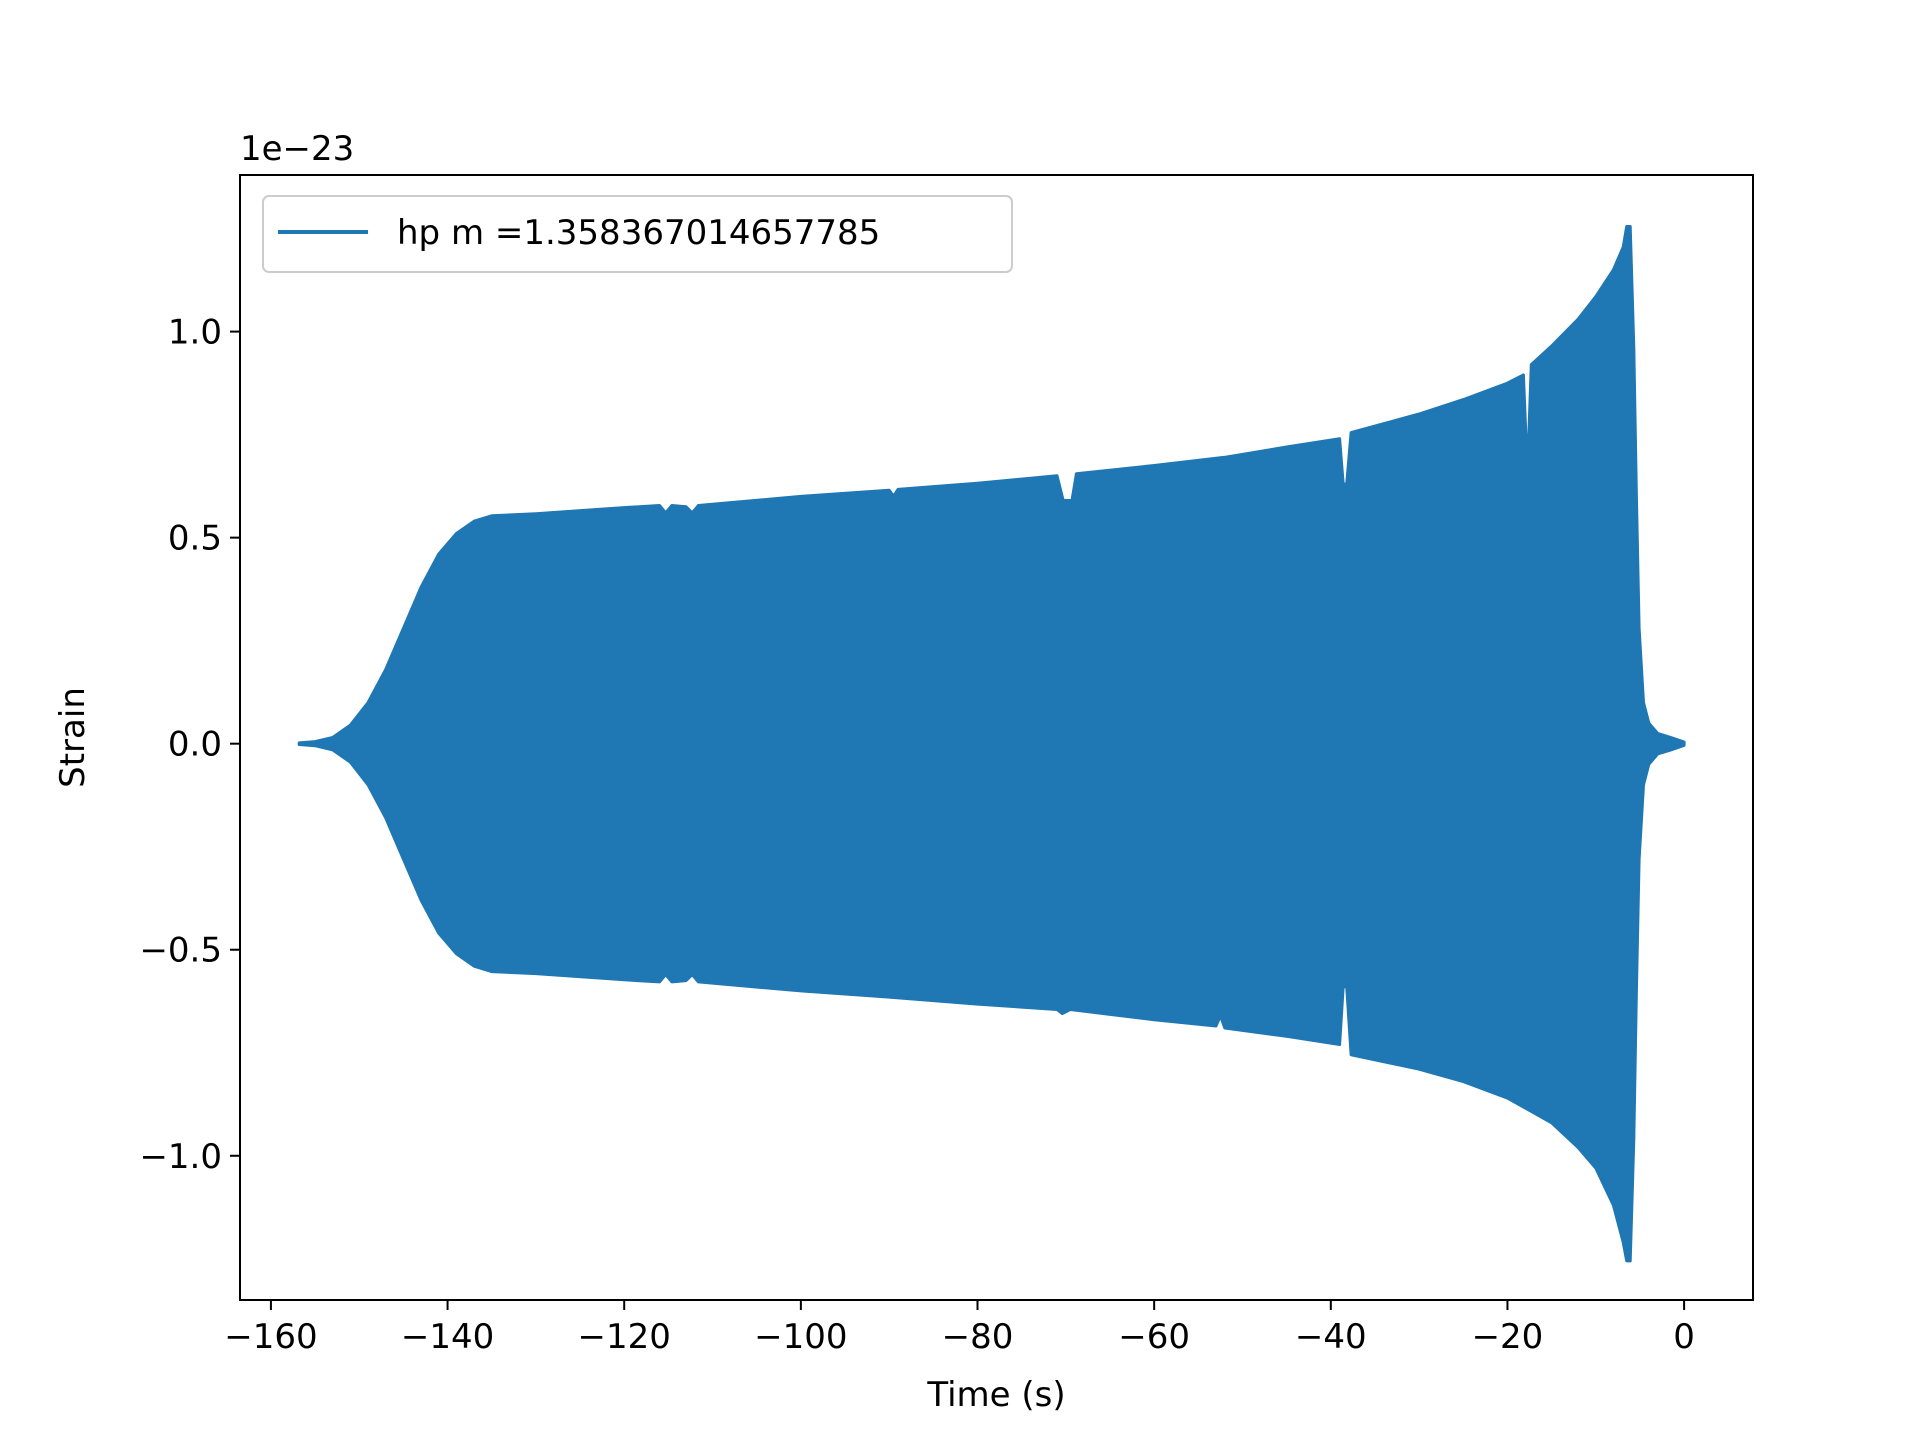  I want to click on legend: hp m =1.358367014657785, so click(637, 234).